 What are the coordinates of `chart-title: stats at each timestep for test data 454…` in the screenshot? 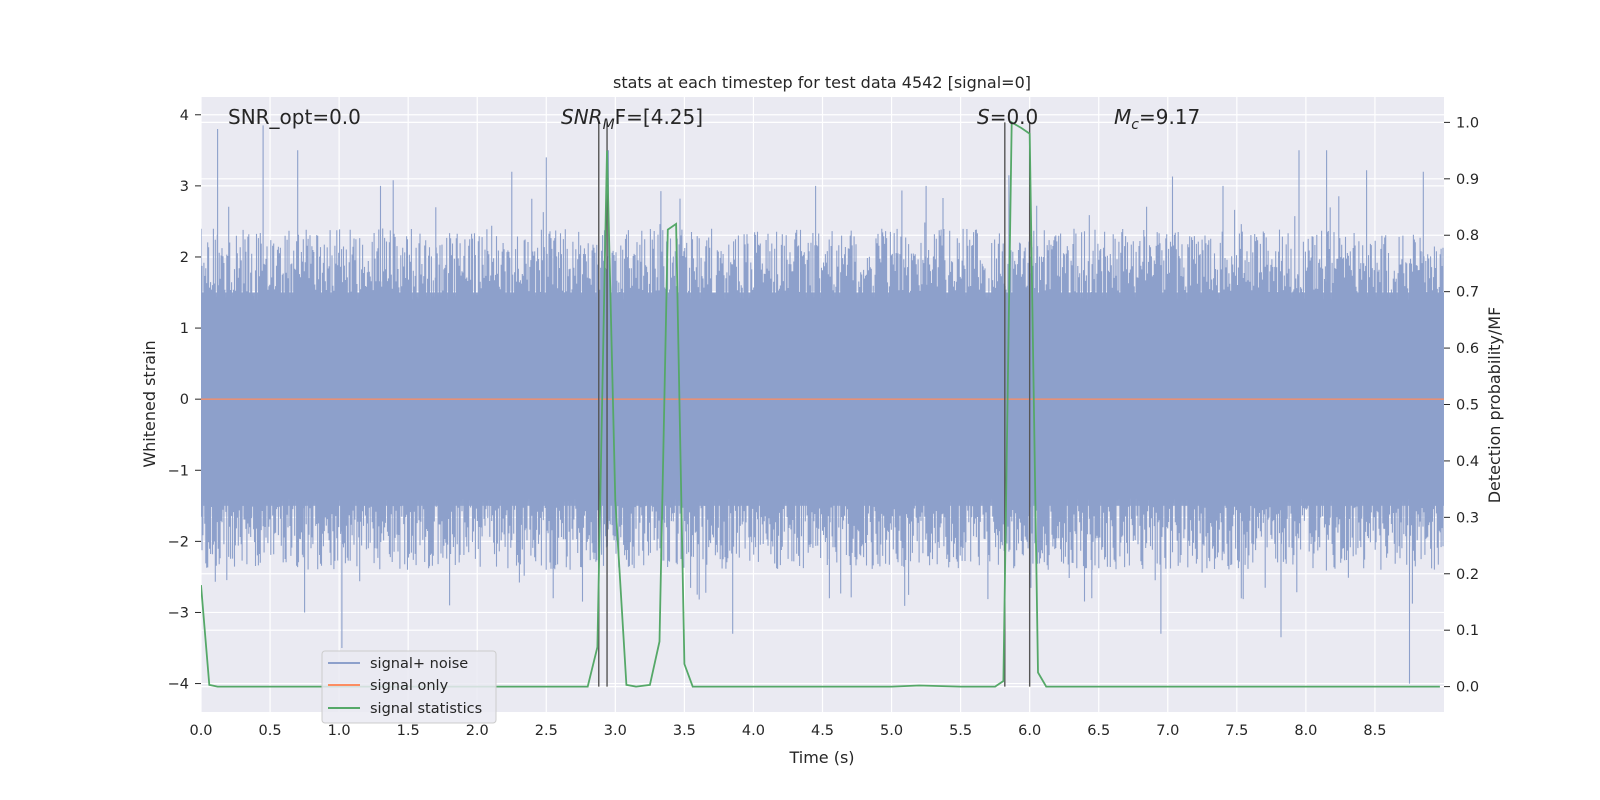 It's located at (822, 82).